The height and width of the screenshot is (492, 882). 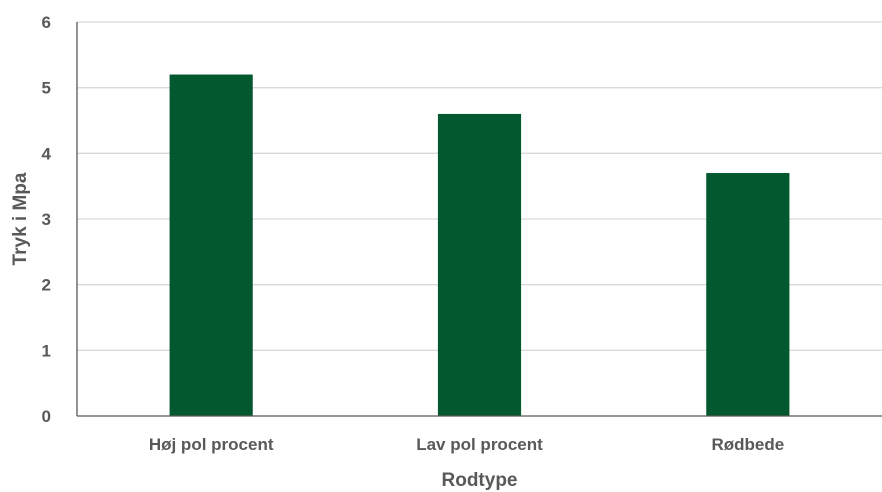 What do you see at coordinates (211, 444) in the screenshot?
I see `x-tick-label: Høj pol procent` at bounding box center [211, 444].